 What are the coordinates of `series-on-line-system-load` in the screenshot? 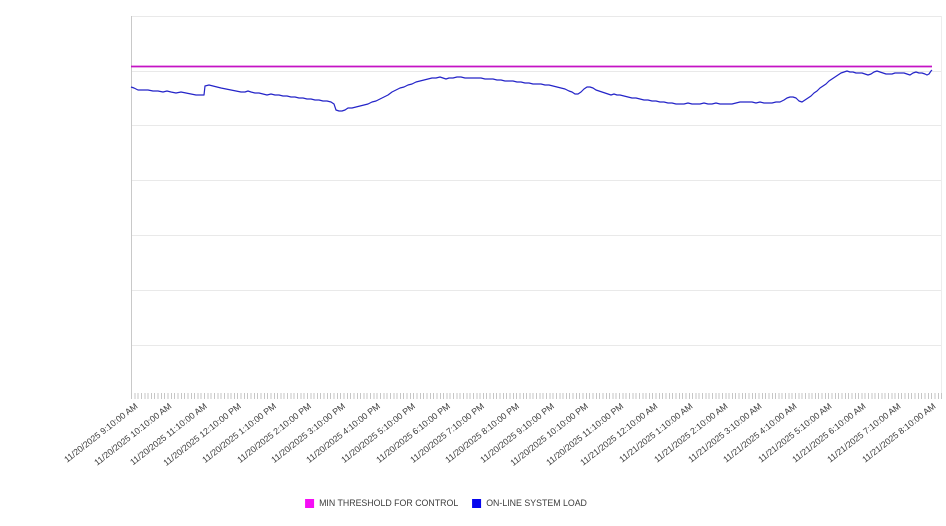 It's located at (531, 90).